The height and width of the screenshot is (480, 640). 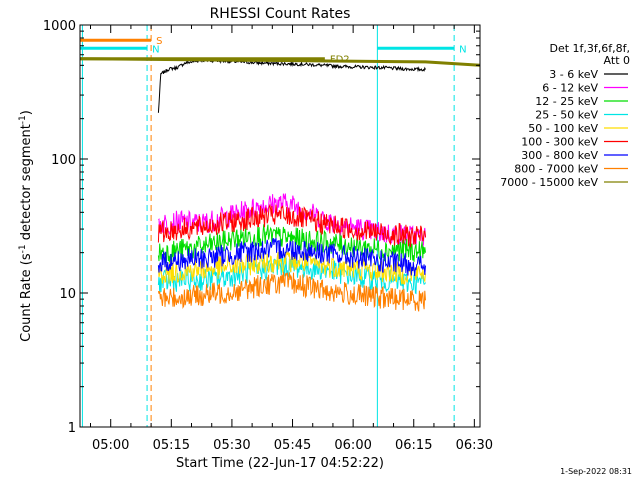 I want to click on x-tick-labels: 05:00 05:15 05:30 05:45 06:00 06:15 06:30, so click(x=292, y=445).